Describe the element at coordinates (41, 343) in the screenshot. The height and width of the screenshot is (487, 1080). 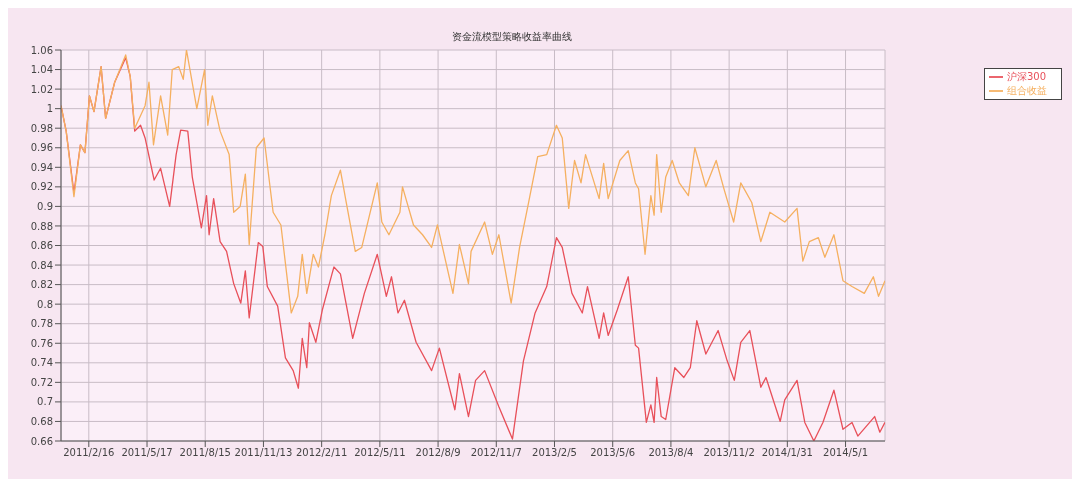
I see `y-tick-label: 0.76` at that location.